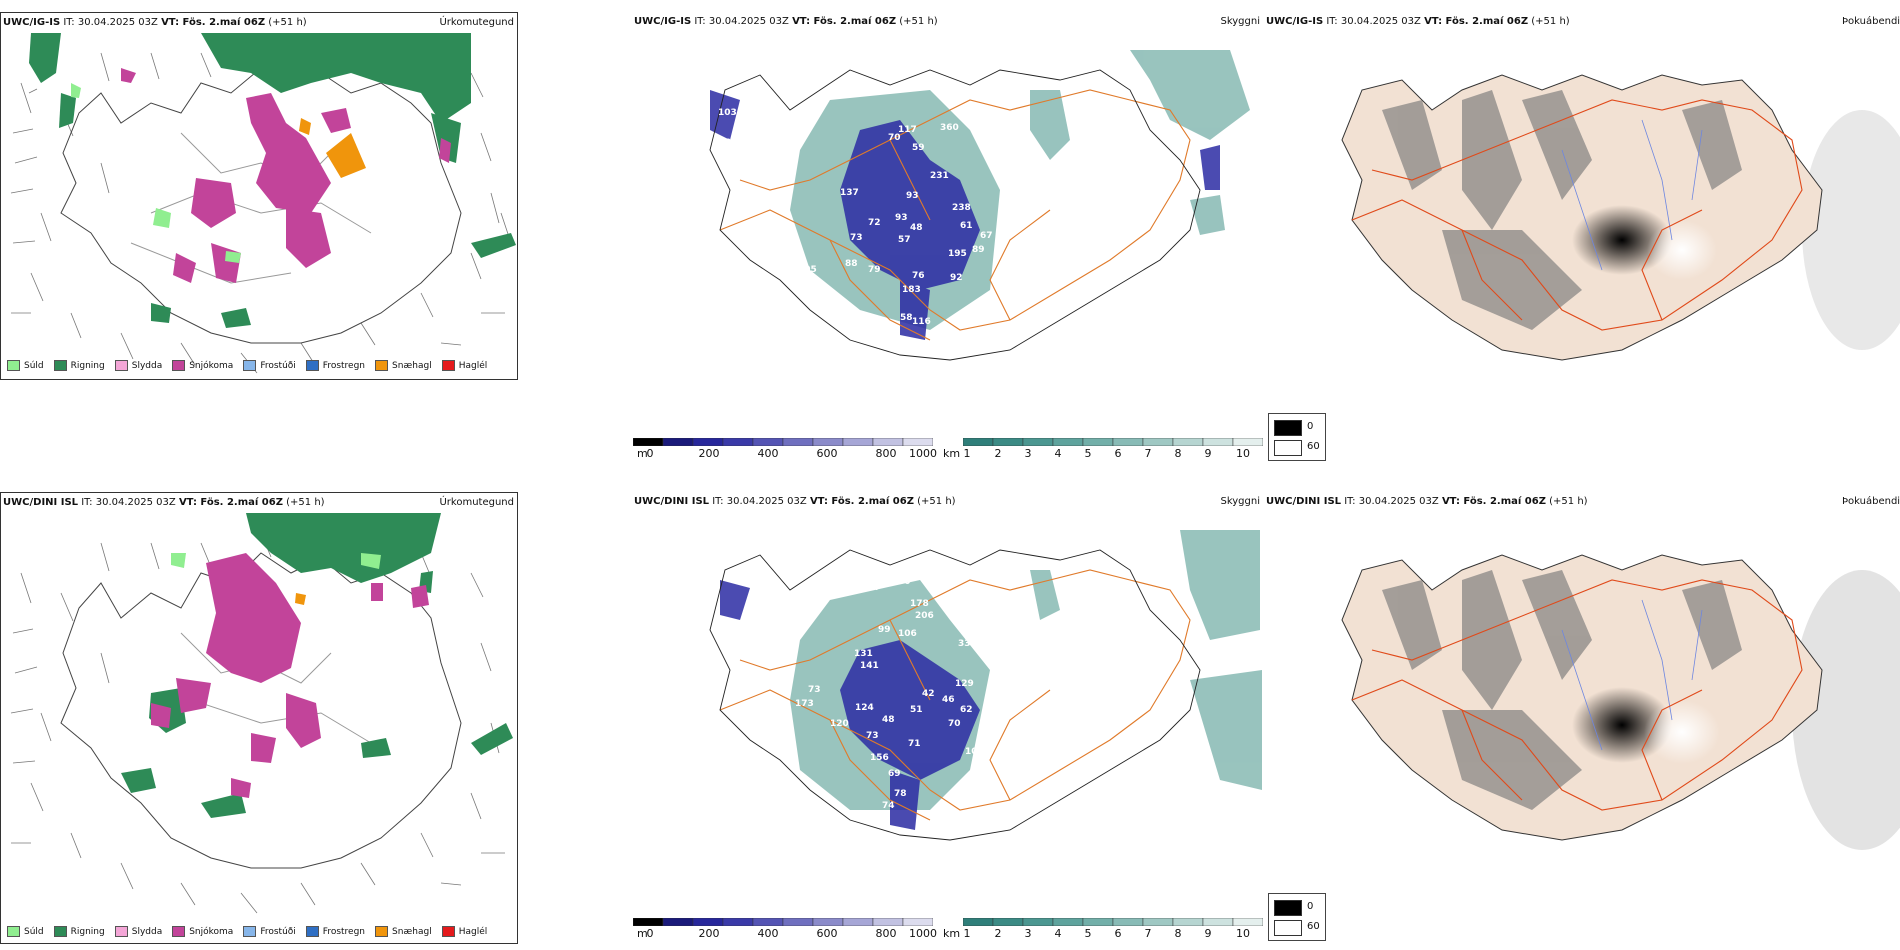 This screenshot has height=950, width=1900. I want to click on wind-barbs, so click(257, 723).